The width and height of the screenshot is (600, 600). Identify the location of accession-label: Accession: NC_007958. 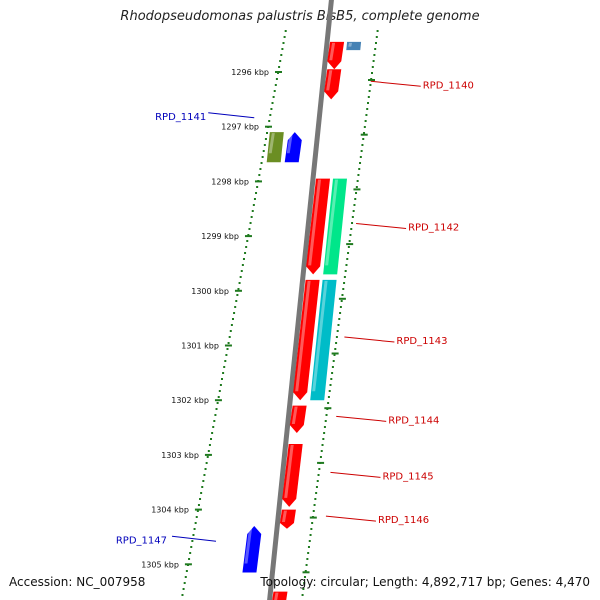
(77, 582).